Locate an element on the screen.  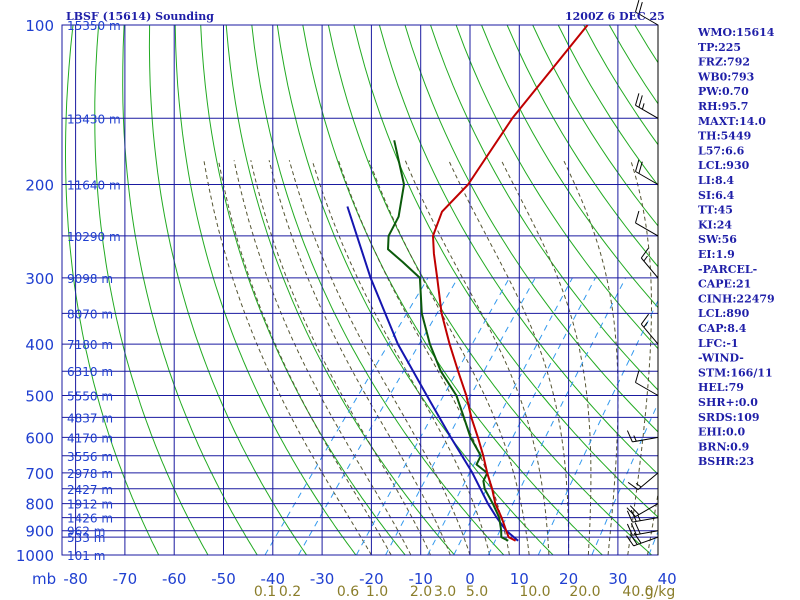
temperature-tick-label: -20 is located at coordinates (371, 579).